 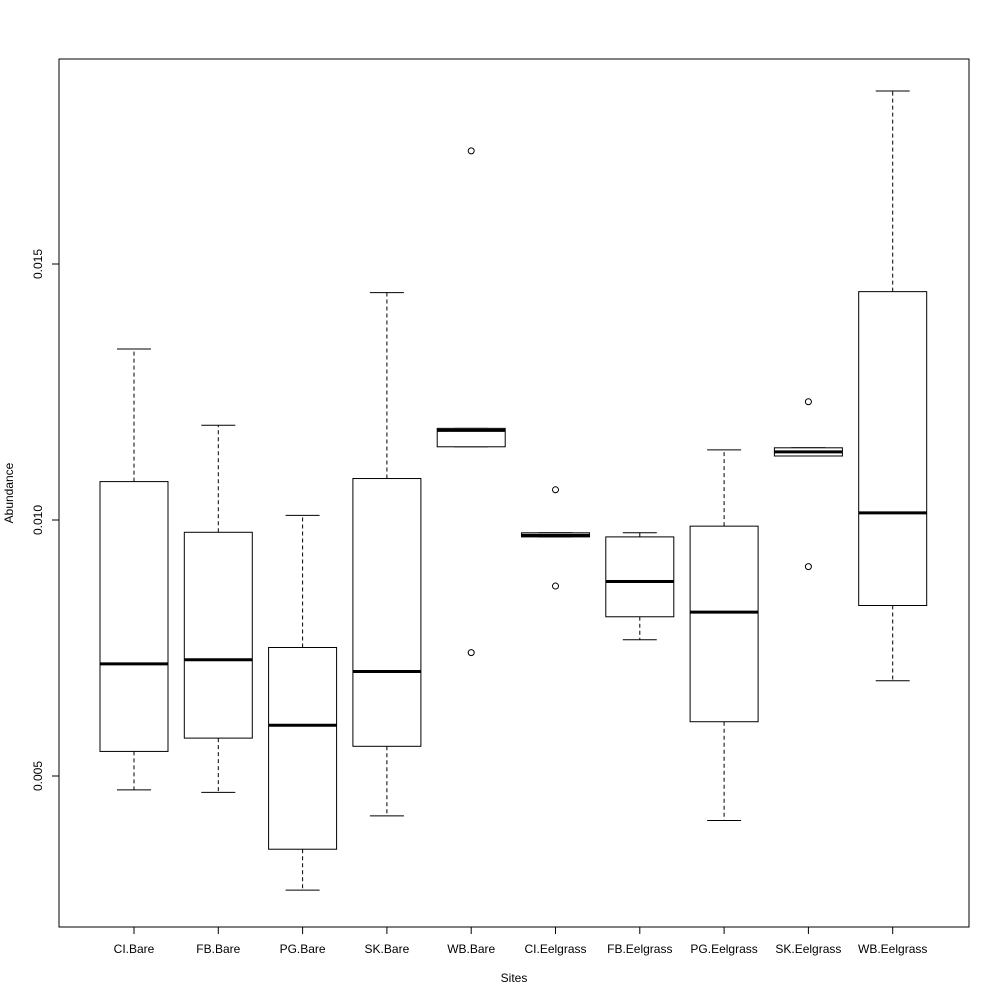 I want to click on x-tick-label: WB.Bare, so click(x=471, y=949).